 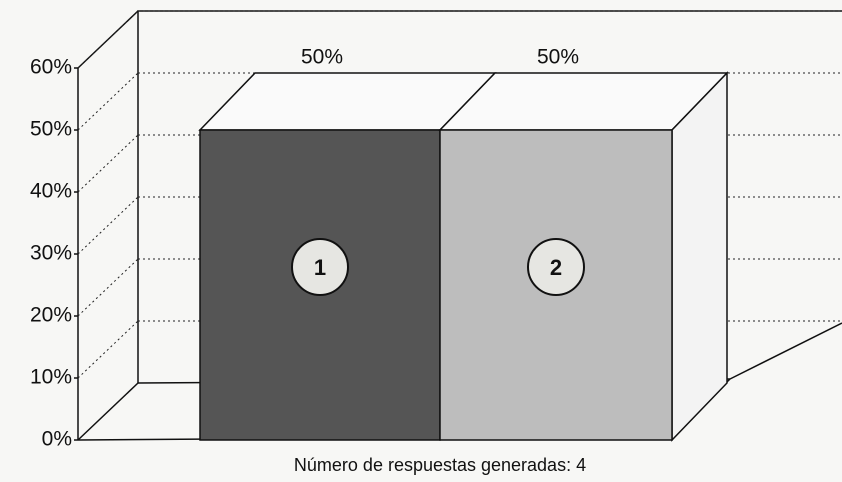 I want to click on y-tick-label: 50%, so click(x=51, y=129).